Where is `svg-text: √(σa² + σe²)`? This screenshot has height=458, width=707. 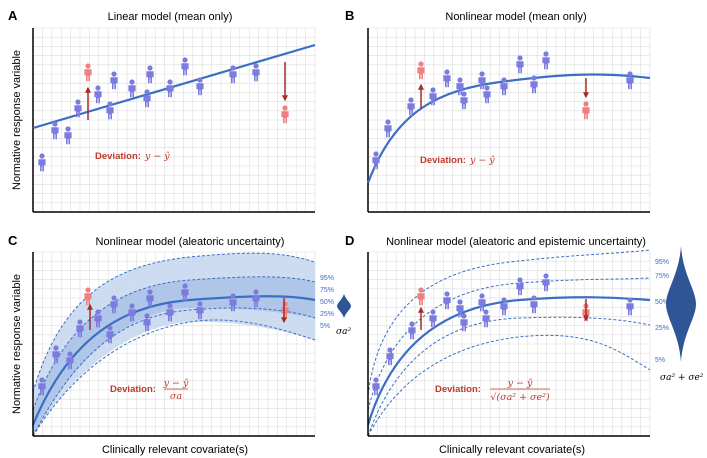
svg-text: √(σa² + σe²) is located at coordinates (520, 397).